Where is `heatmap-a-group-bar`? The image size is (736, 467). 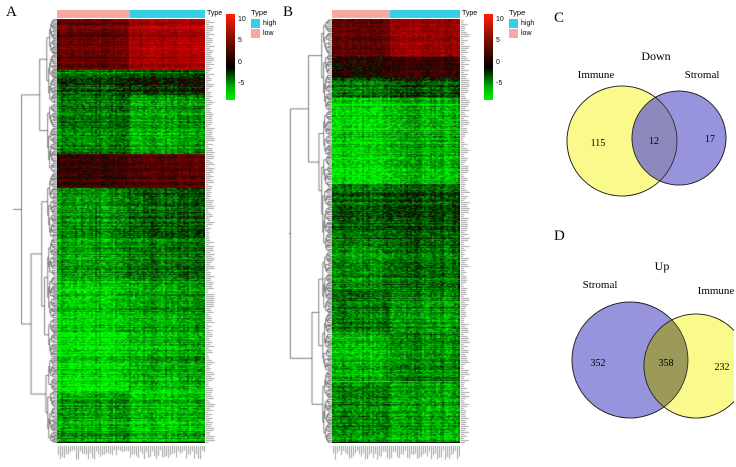 heatmap-a-group-bar is located at coordinates (131, 14).